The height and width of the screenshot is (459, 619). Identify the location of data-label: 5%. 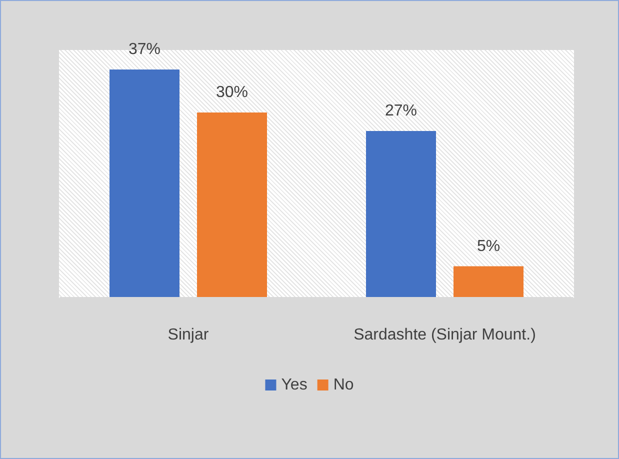
(488, 246).